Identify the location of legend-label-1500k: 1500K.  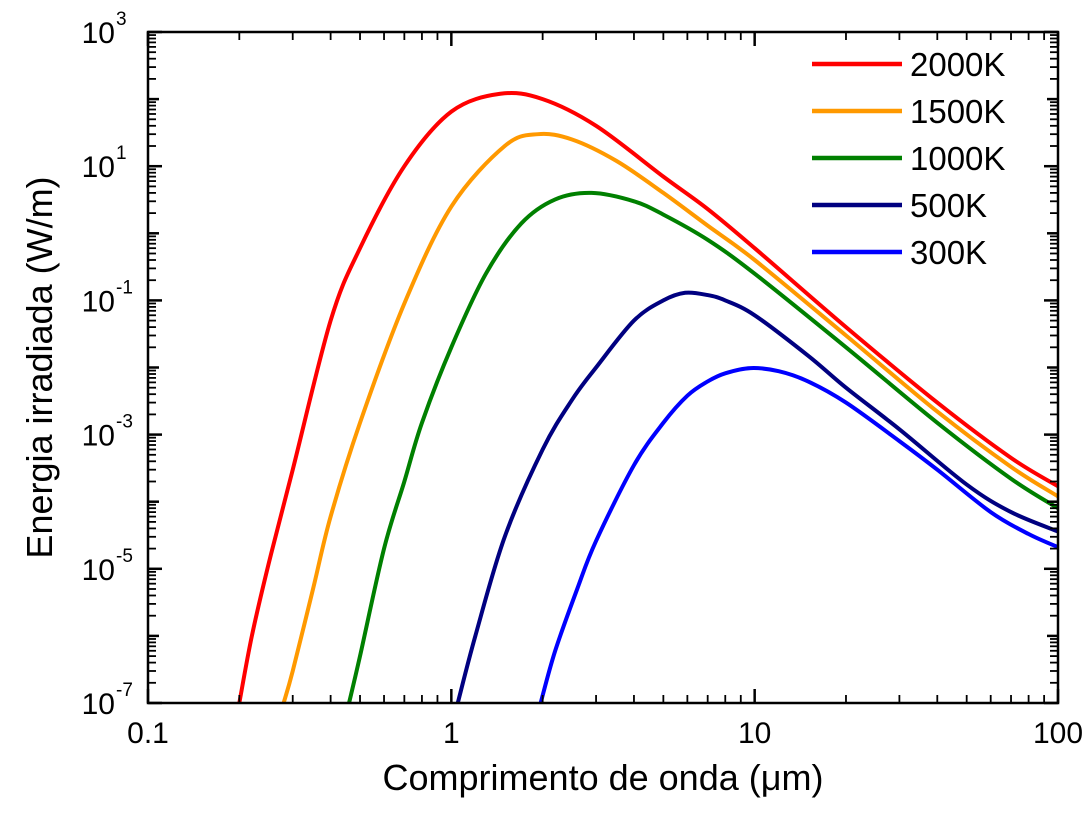
(957, 111).